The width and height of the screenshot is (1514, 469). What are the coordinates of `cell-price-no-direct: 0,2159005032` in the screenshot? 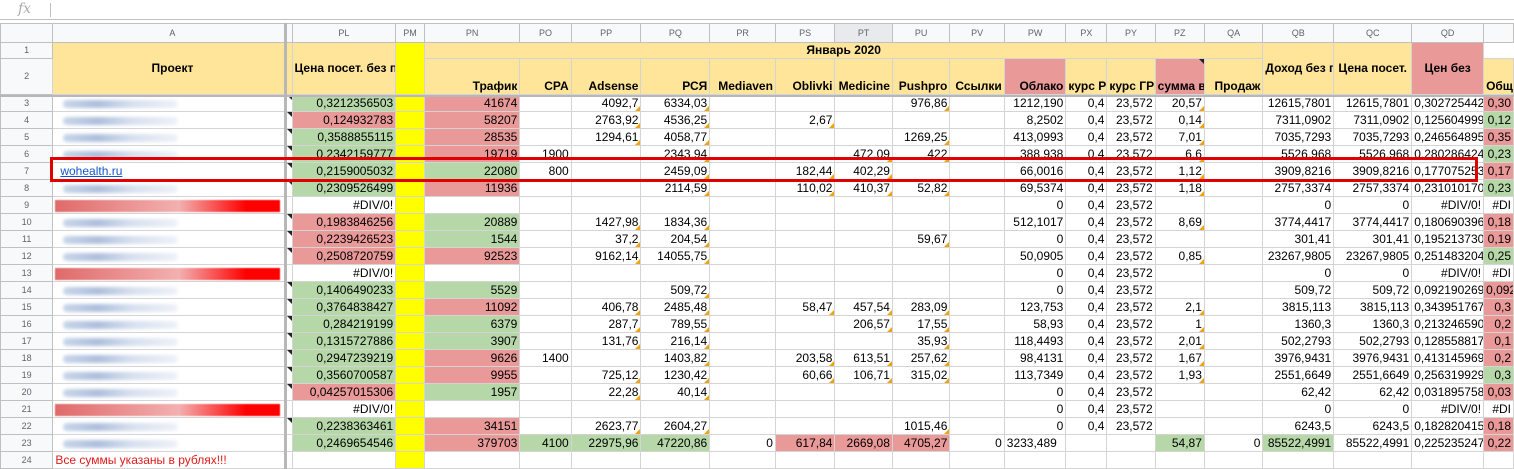 It's located at (344, 171).